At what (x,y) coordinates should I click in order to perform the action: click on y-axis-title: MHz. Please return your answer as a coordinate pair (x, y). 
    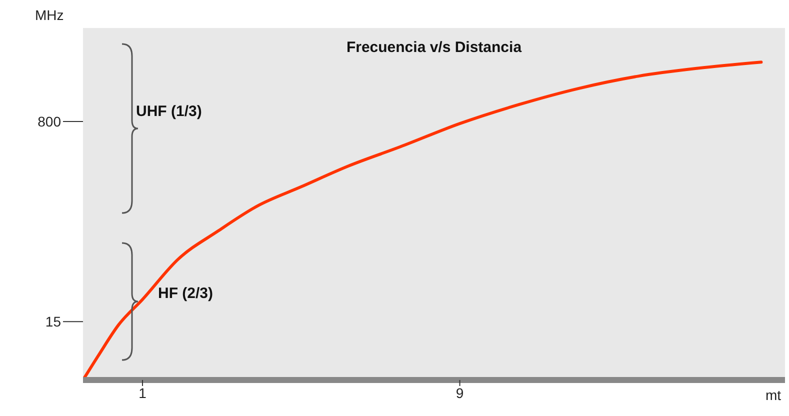
    Looking at the image, I should click on (49, 15).